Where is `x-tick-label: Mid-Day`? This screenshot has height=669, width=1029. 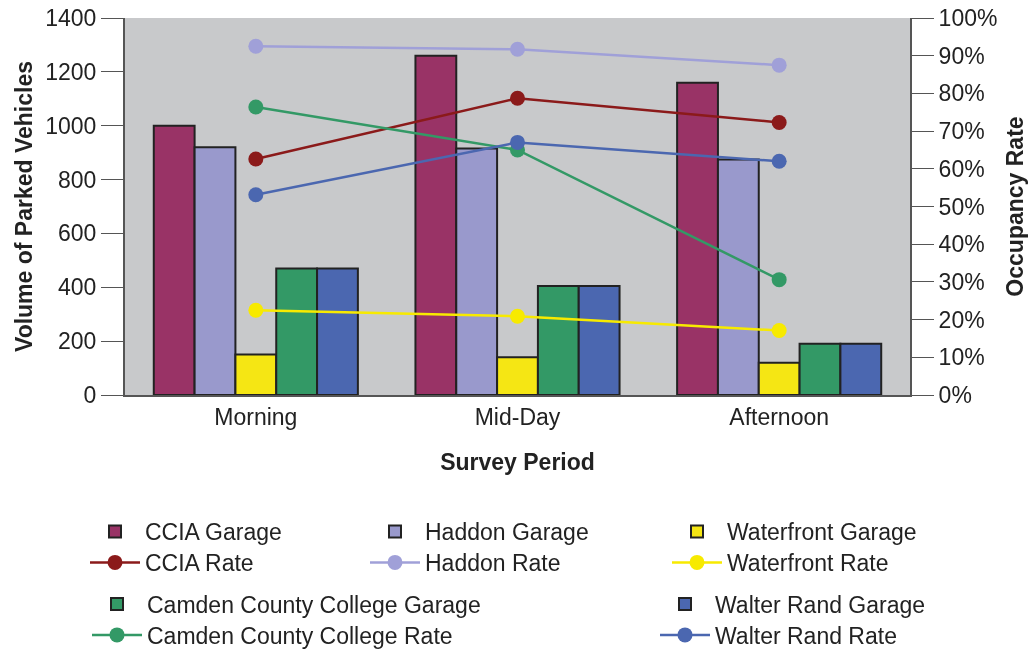
x-tick-label: Mid-Day is located at coordinates (517, 416).